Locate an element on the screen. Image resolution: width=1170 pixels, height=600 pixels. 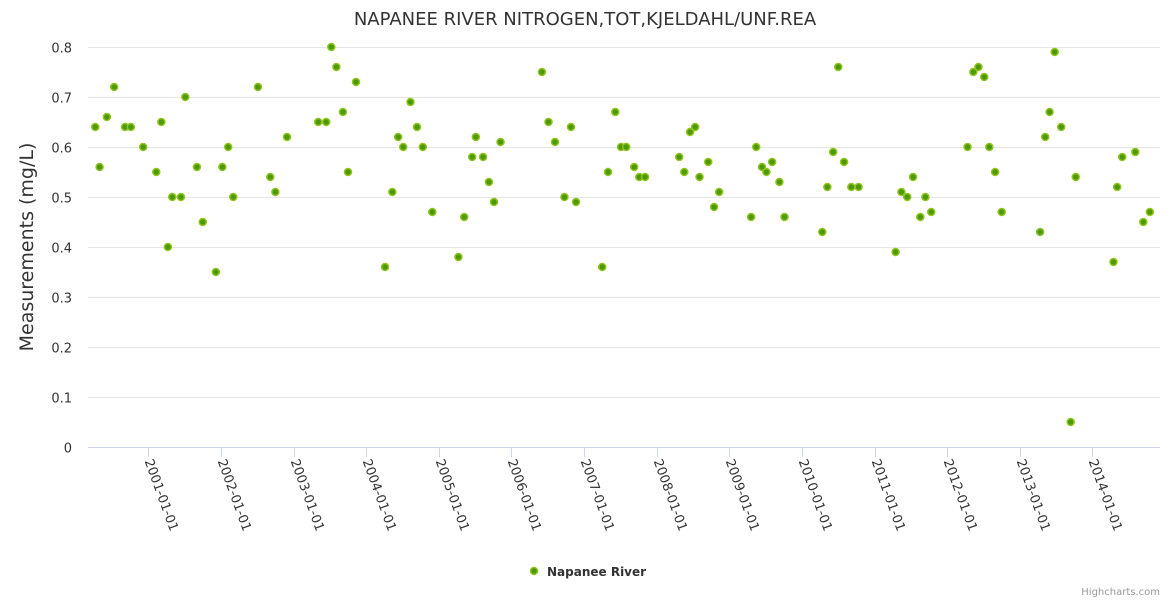
credits-link: Highcharts.com is located at coordinates (1120, 592).